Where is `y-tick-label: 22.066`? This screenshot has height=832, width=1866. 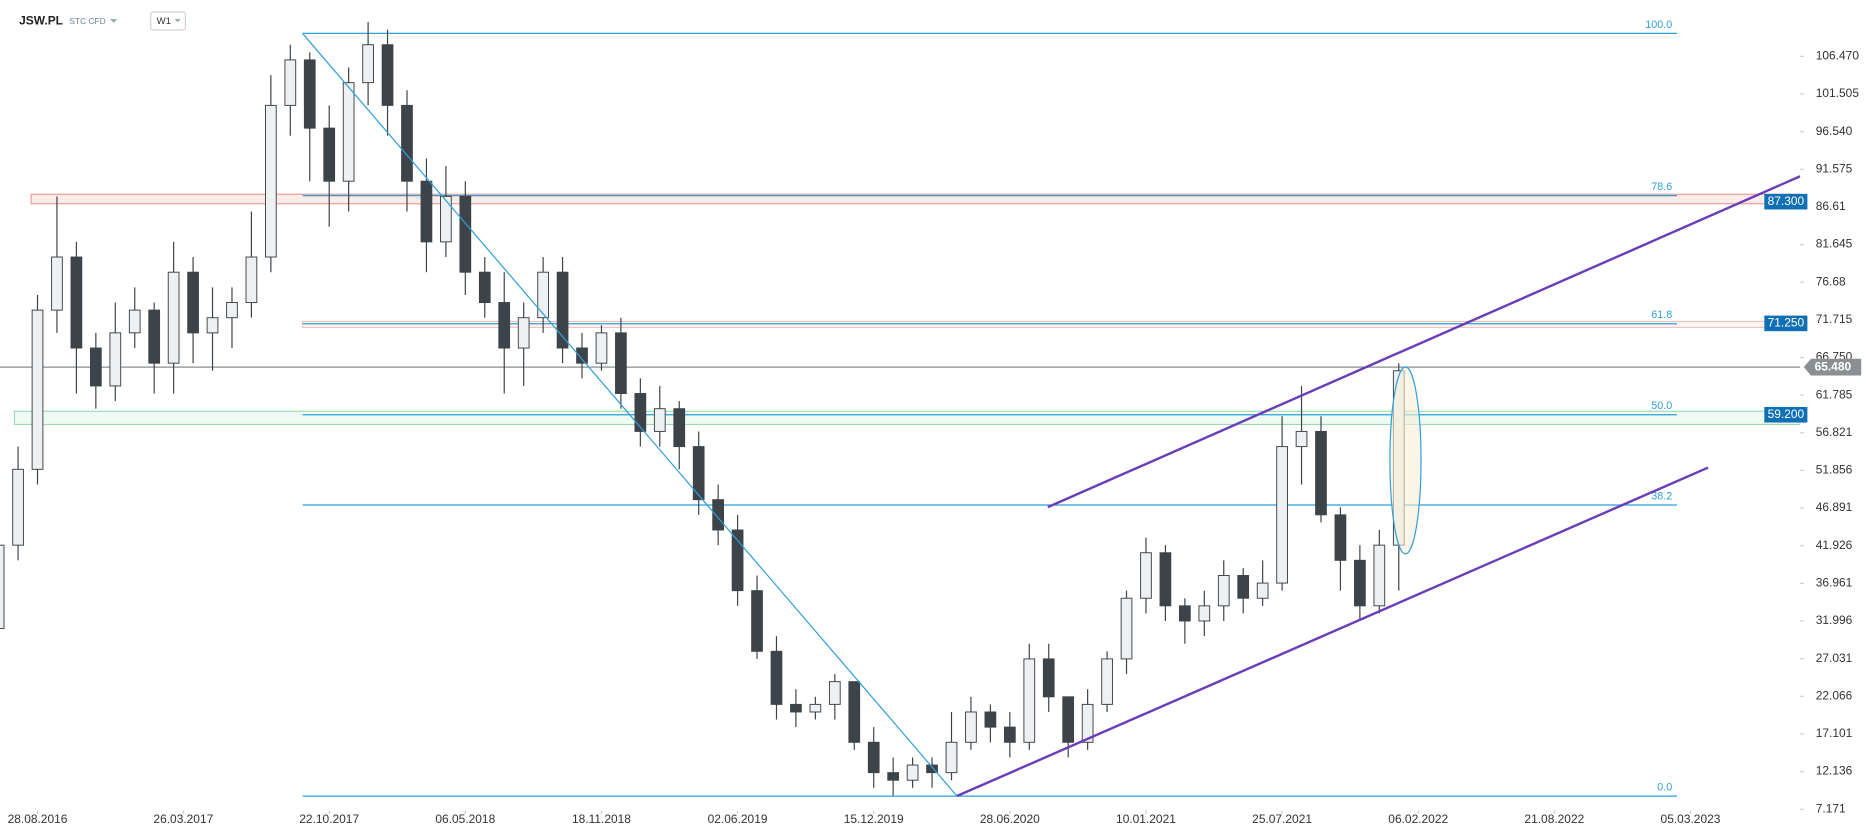 y-tick-label: 22.066 is located at coordinates (1834, 695).